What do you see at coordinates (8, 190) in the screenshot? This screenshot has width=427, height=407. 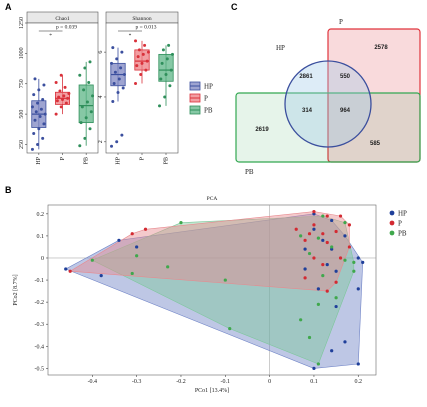 I see `letter-b: B` at bounding box center [8, 190].